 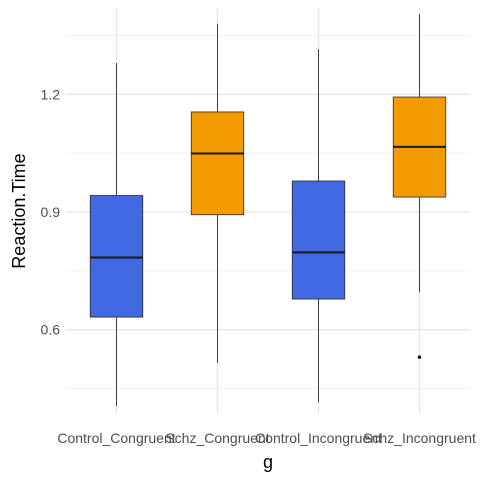 I want to click on box-control-incongruent, so click(x=318, y=226).